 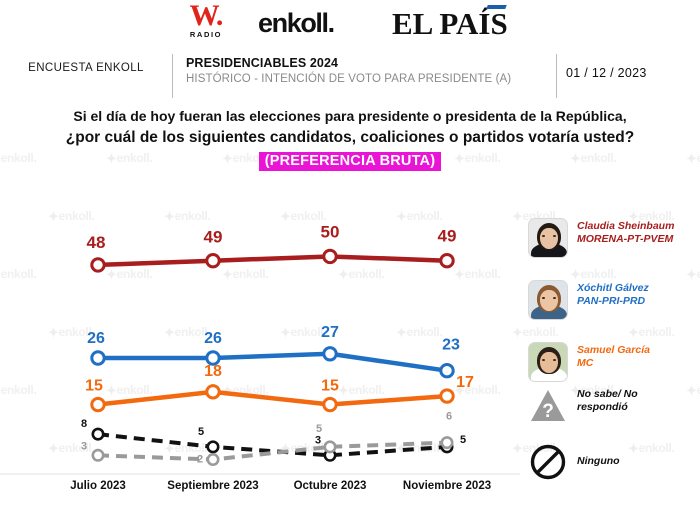 I want to click on data-label: 27, so click(x=330, y=332).